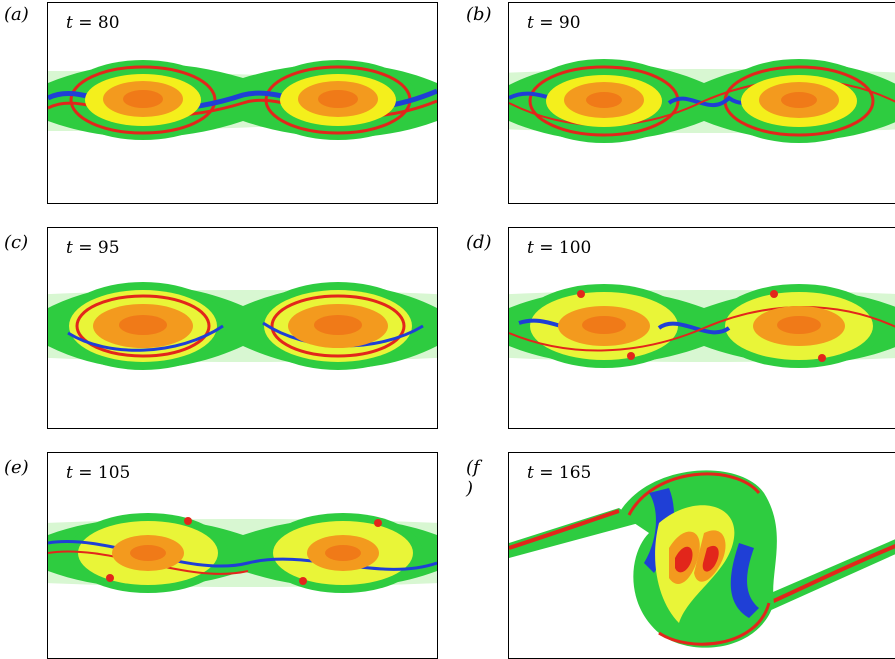 The width and height of the screenshot is (895, 659). I want to click on panel-label-a: (a), so click(16, 14).